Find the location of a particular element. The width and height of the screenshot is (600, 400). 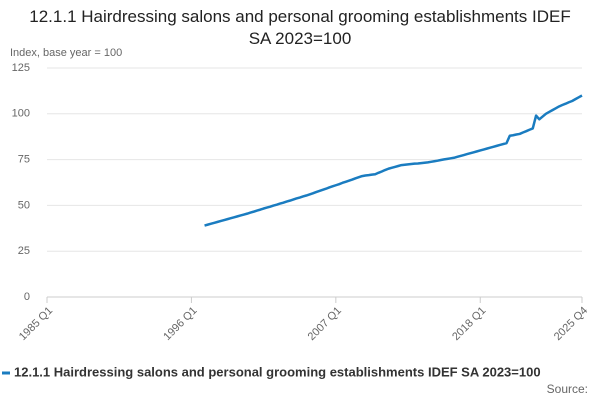

x-tick-label: 1996 Q1 is located at coordinates (180, 324).